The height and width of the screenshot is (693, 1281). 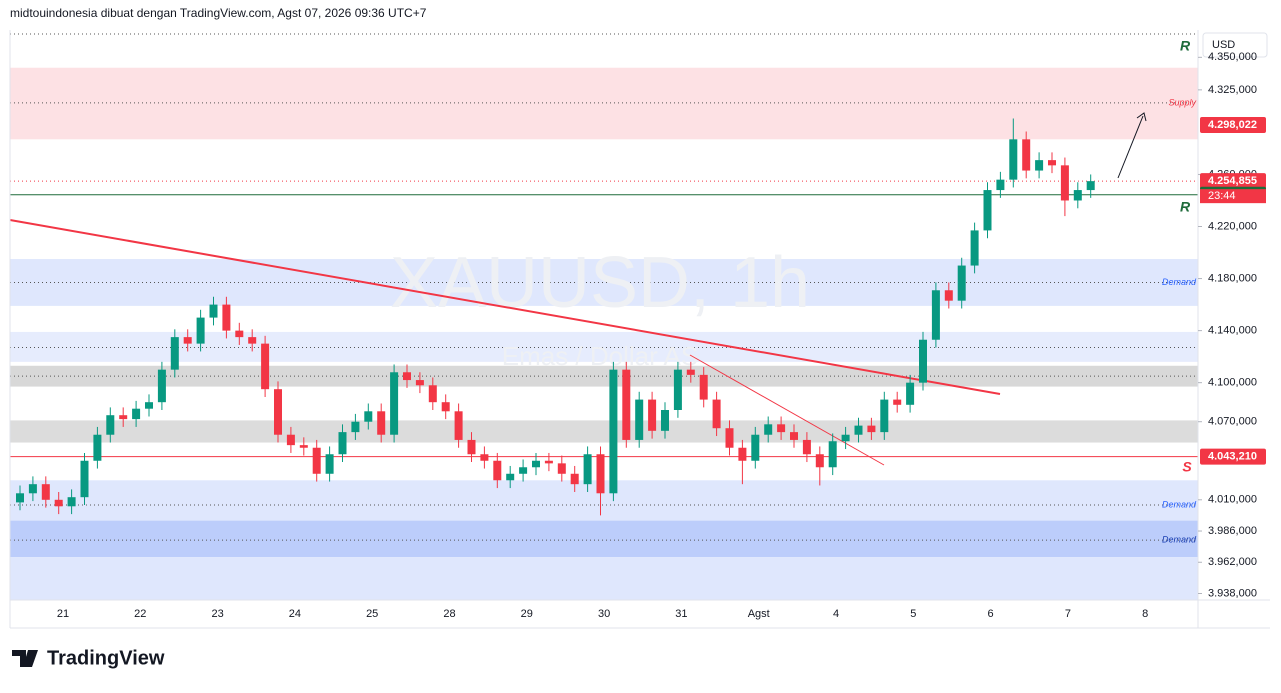 I want to click on x-tick-label: 22, so click(x=140, y=614).